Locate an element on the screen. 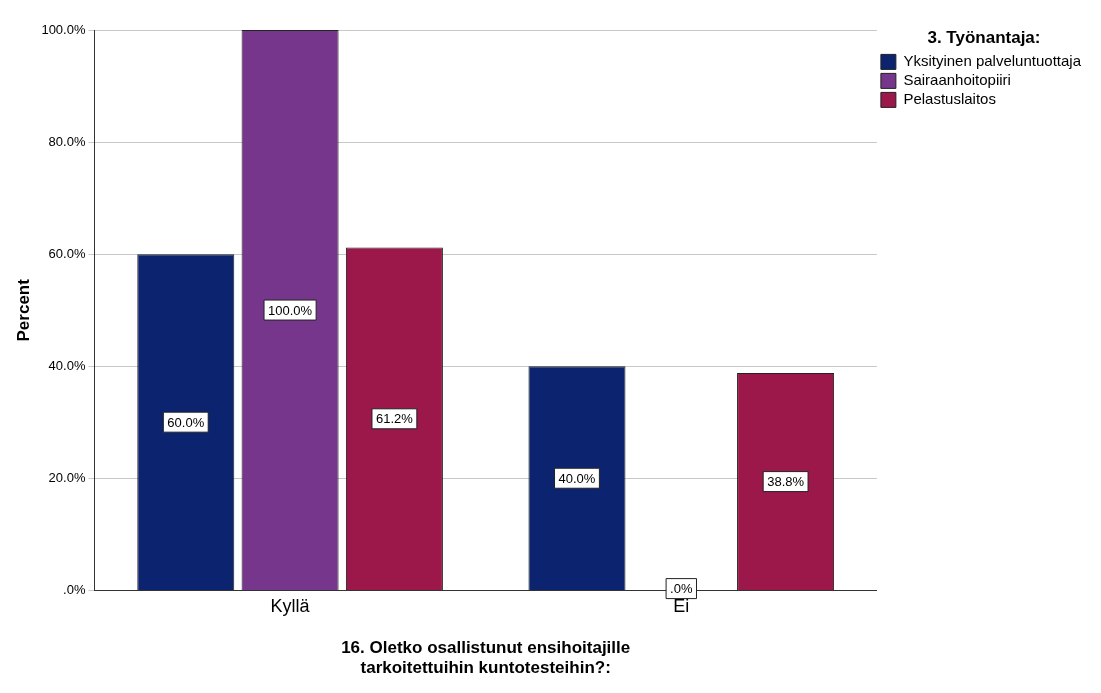 Image resolution: width=1101 pixels, height=693 pixels. y-tick-label: 100.0% is located at coordinates (63, 29).